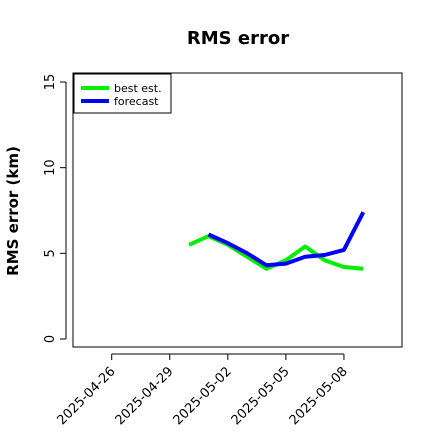 Image resolution: width=440 pixels, height=440 pixels. Describe the element at coordinates (238, 38) in the screenshot. I see `chart-title: RMS error` at that location.